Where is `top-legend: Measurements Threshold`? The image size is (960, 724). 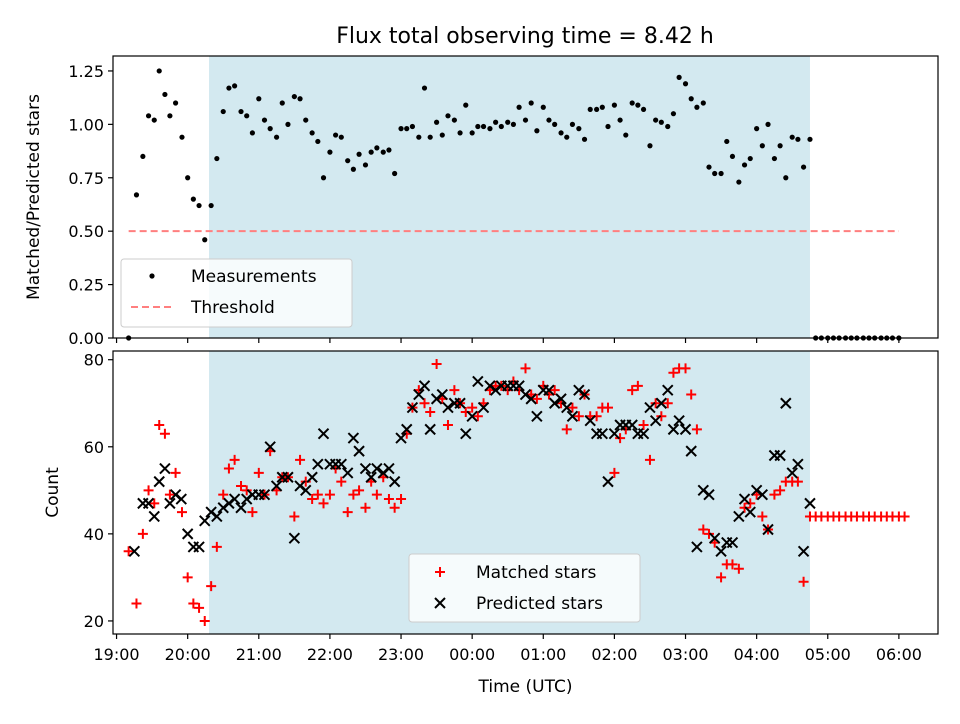
top-legend: Measurements Threshold is located at coordinates (236, 293).